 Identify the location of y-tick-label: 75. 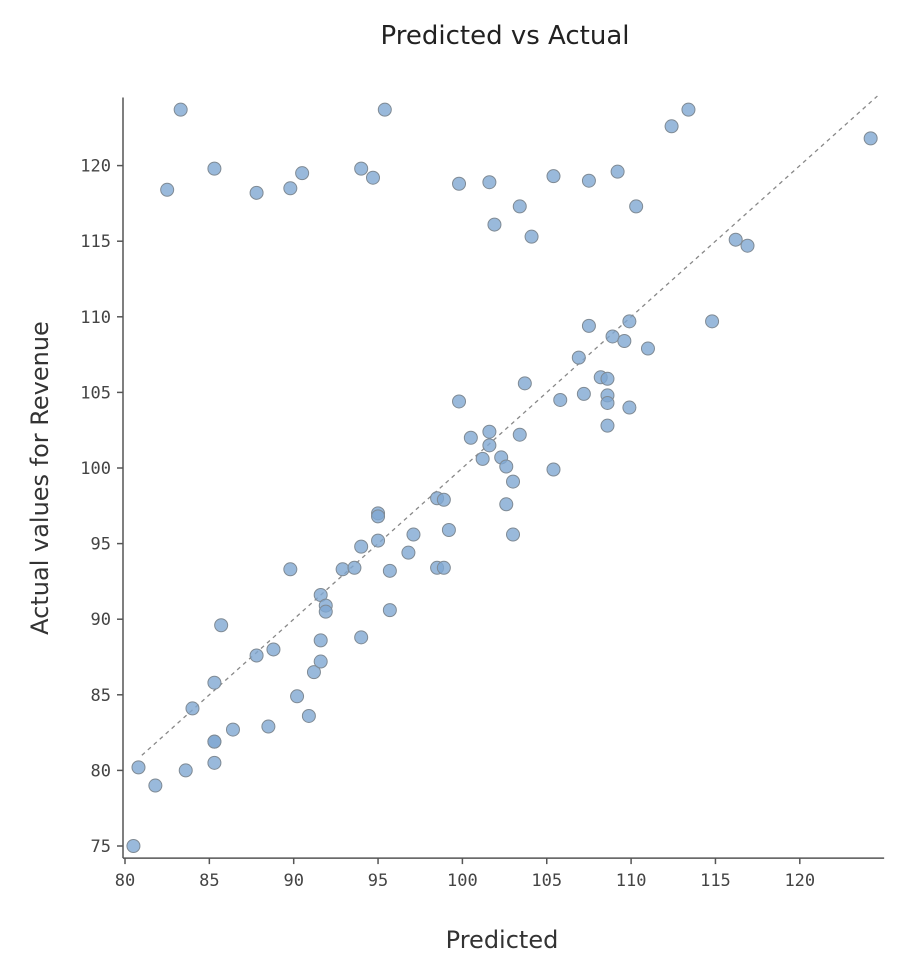
(101, 847).